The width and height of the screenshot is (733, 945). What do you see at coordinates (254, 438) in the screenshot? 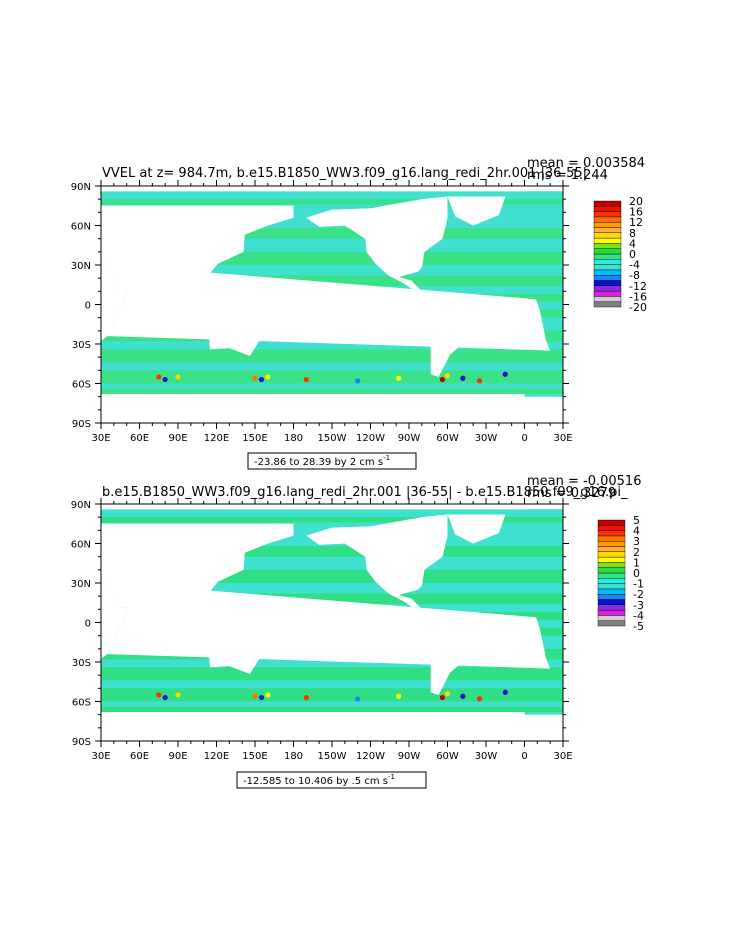
I see `panel-1-x-tick-label: 150E` at bounding box center [254, 438].